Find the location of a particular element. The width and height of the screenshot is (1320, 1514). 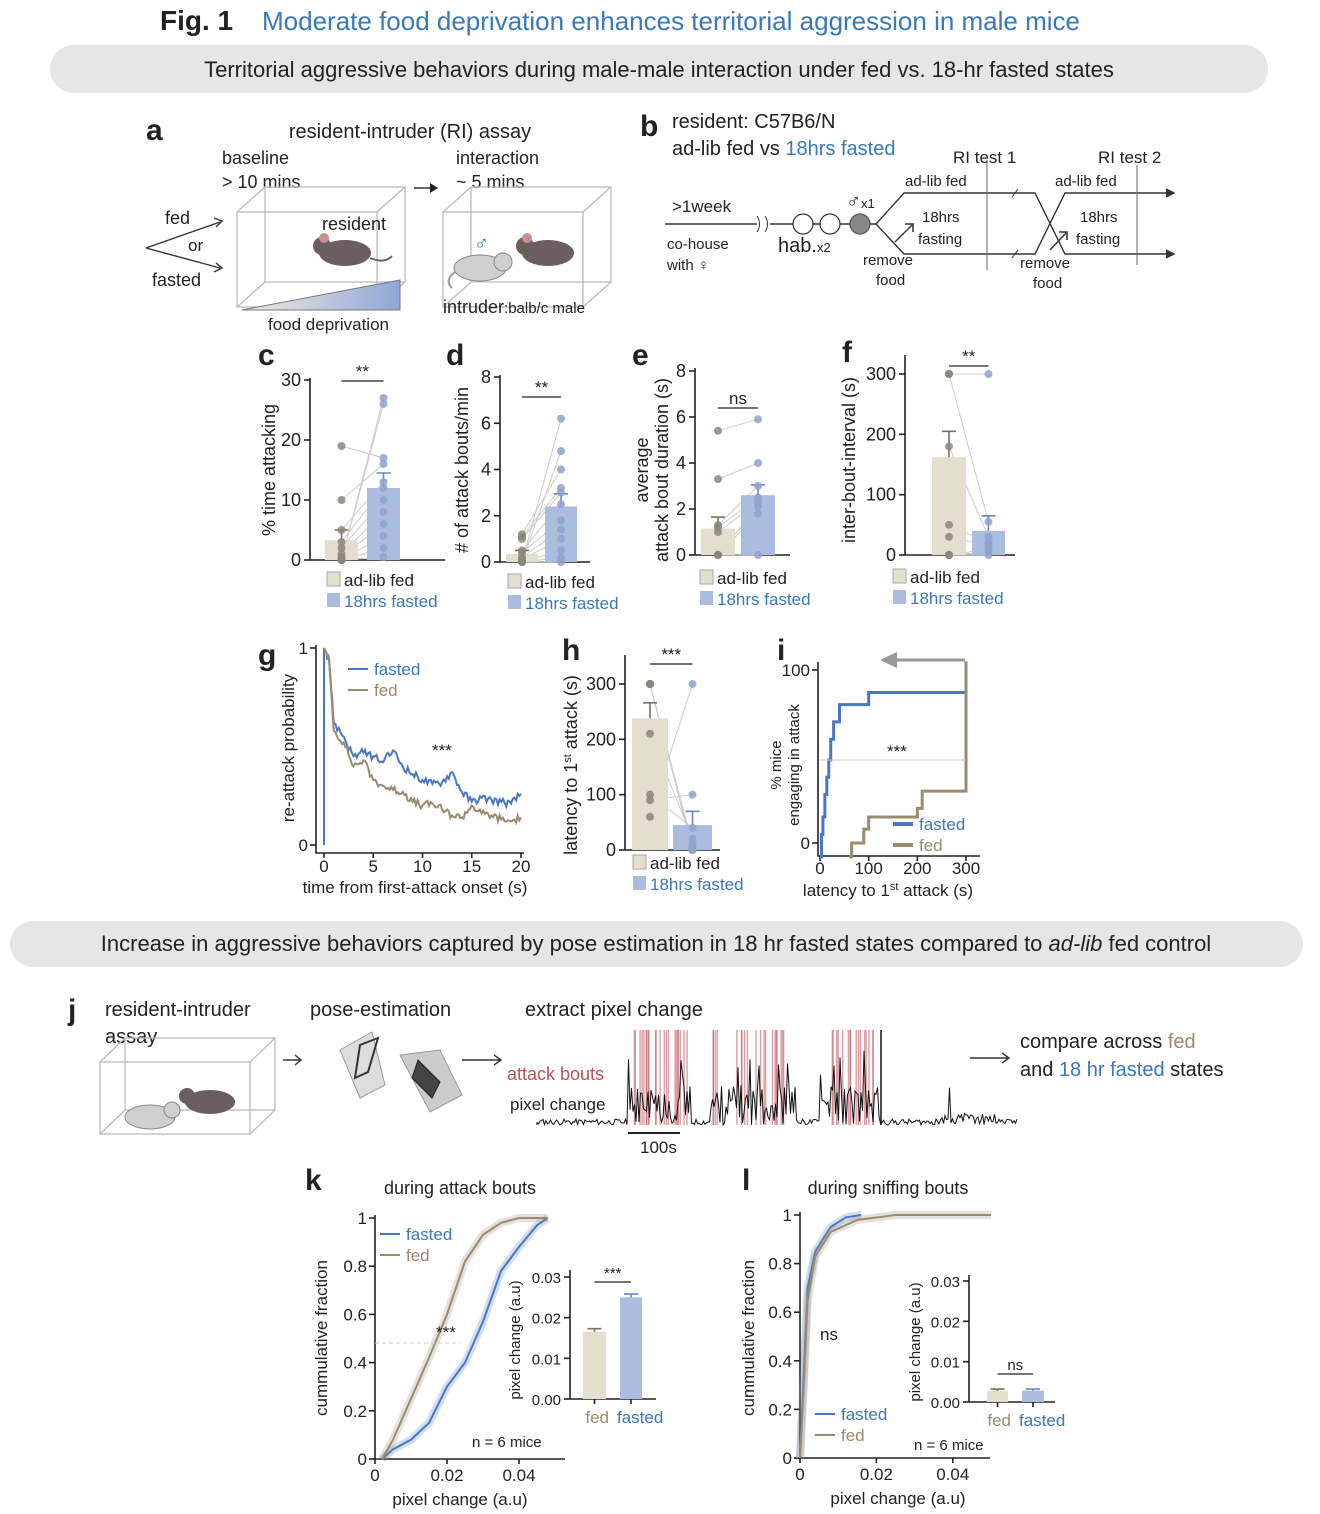

significance-label: ns is located at coordinates (829, 1334).